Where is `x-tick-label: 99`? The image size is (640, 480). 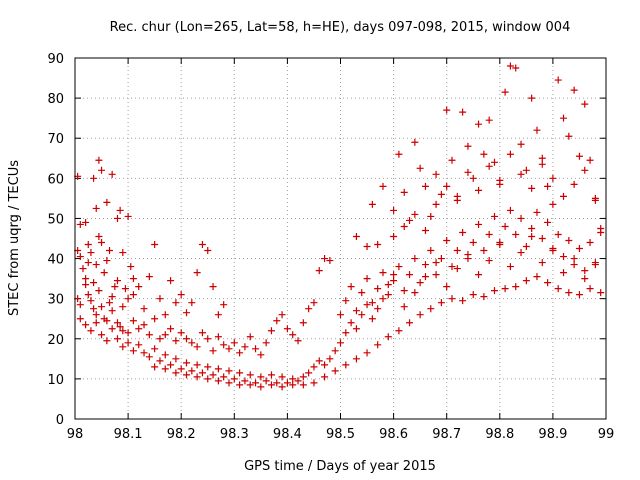
x-tick-label: 99 is located at coordinates (606, 434).